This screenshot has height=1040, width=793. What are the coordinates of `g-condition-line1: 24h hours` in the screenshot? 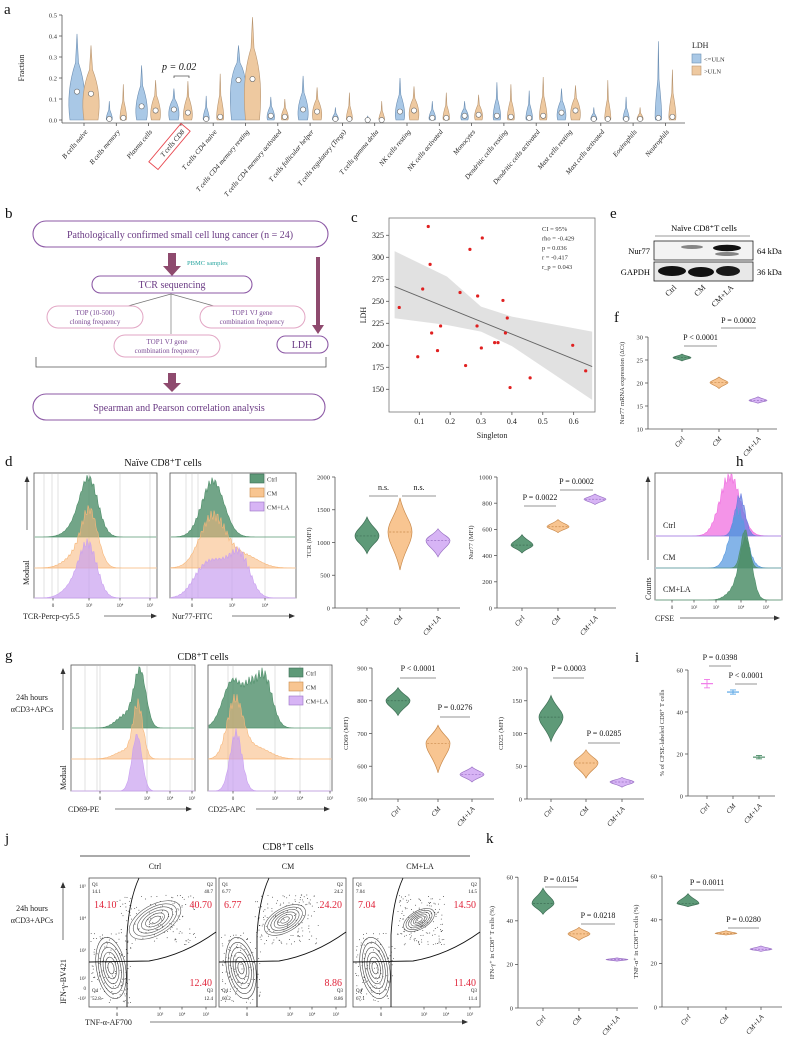 It's located at (32, 697).